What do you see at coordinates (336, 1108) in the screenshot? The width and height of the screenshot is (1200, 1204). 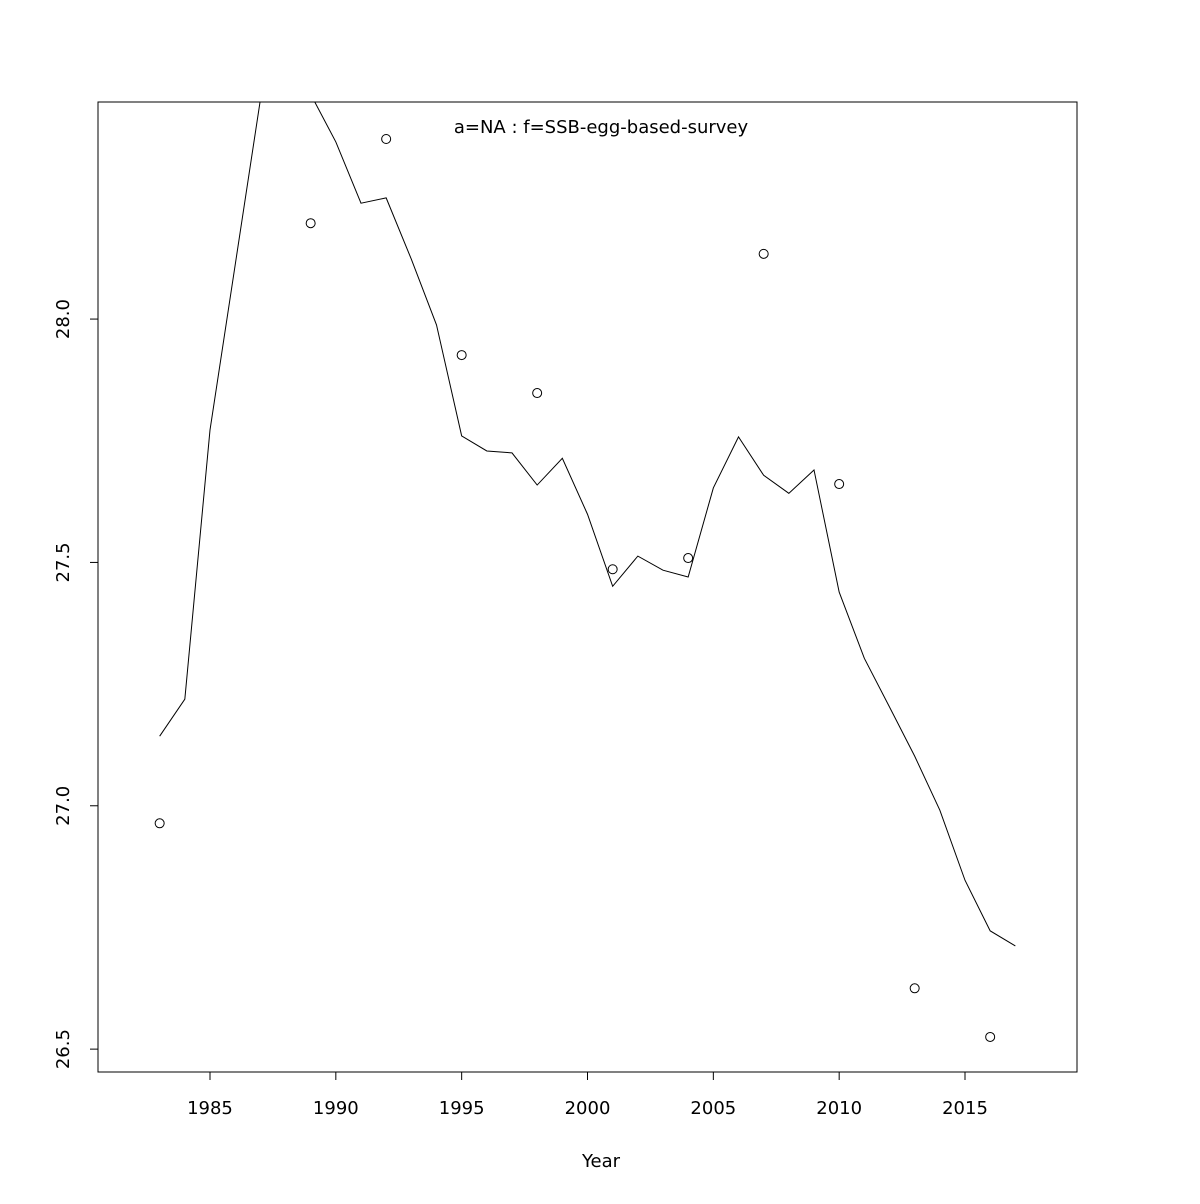 I see `x-tick-label: 1990` at bounding box center [336, 1108].